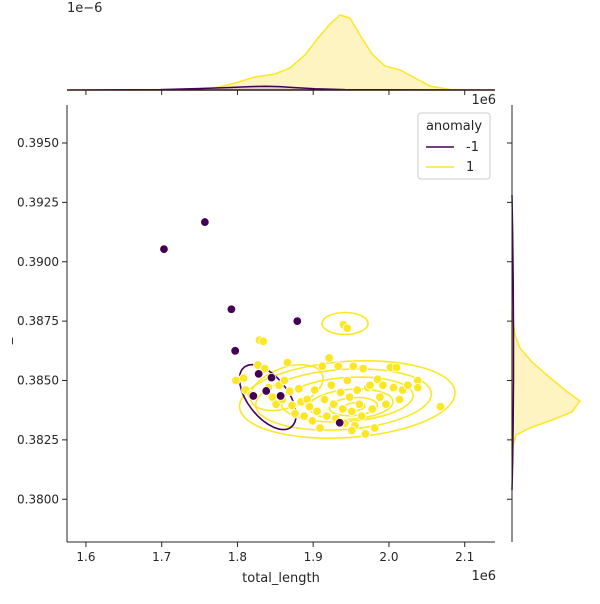  What do you see at coordinates (388, 557) in the screenshot?
I see `x-tick-label: 2.0` at bounding box center [388, 557].